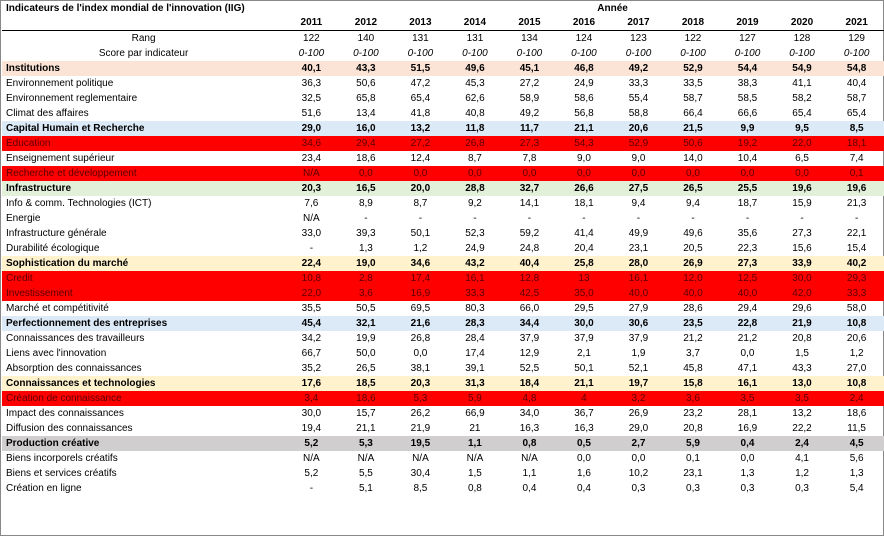  Describe the element at coordinates (420, 98) in the screenshot. I see `cell-value: 65,4` at that location.